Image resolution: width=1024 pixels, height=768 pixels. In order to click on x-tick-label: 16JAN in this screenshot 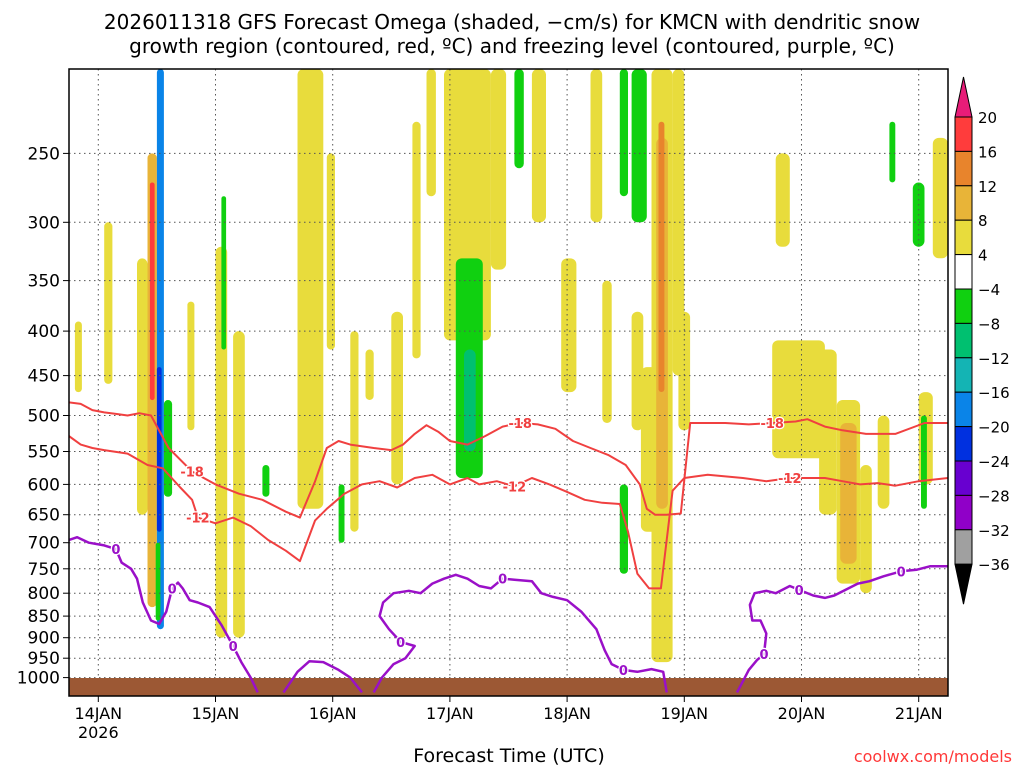, I will do `click(333, 713)`.